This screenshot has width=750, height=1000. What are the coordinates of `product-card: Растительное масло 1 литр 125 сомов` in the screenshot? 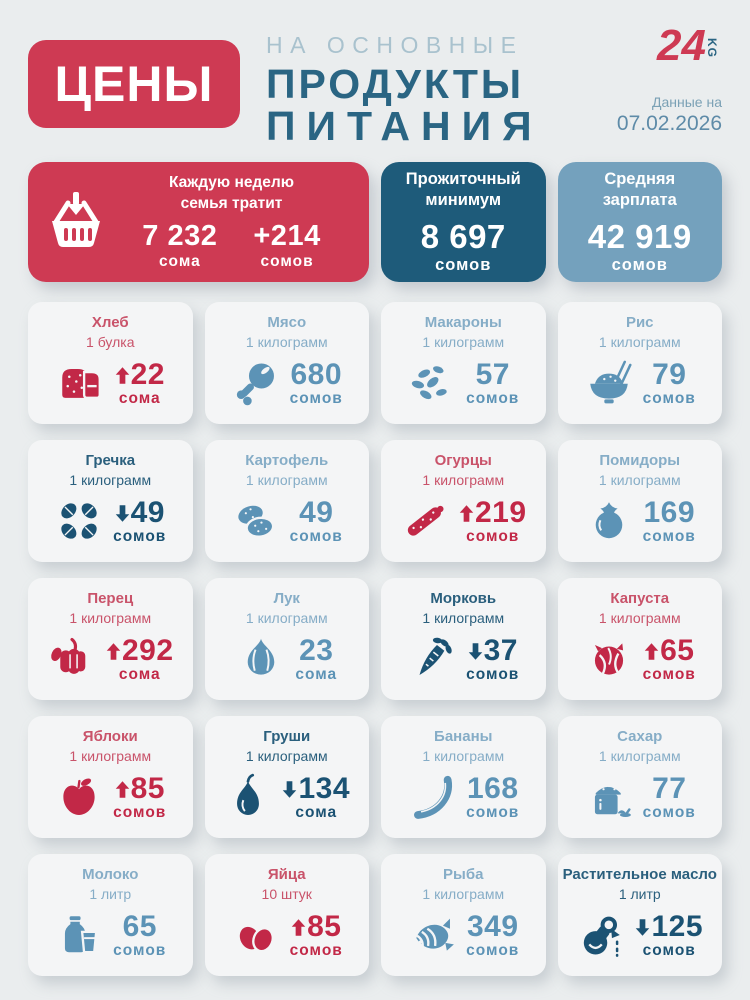 It's located at (640, 915).